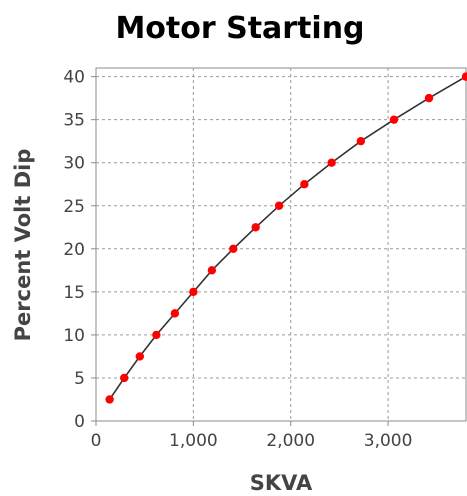 Image resolution: width=467 pixels, height=496 pixels. Describe the element at coordinates (74, 207) in the screenshot. I see `y-tick-label: 25` at that location.